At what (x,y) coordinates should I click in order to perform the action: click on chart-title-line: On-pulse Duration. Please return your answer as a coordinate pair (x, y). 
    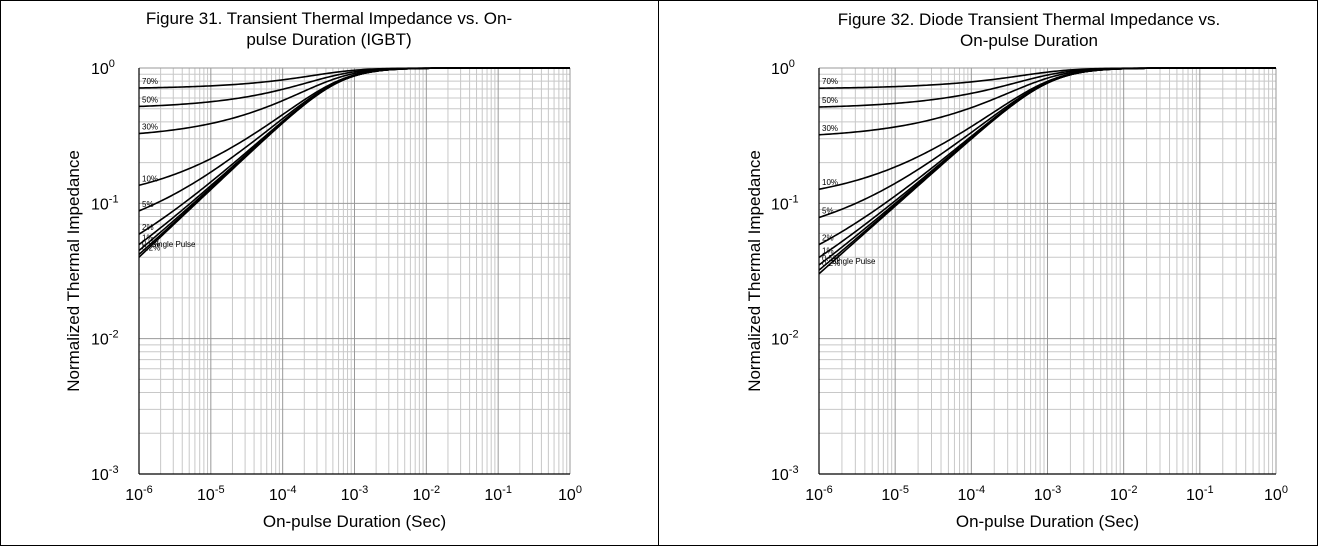
    Looking at the image, I should click on (1029, 40).